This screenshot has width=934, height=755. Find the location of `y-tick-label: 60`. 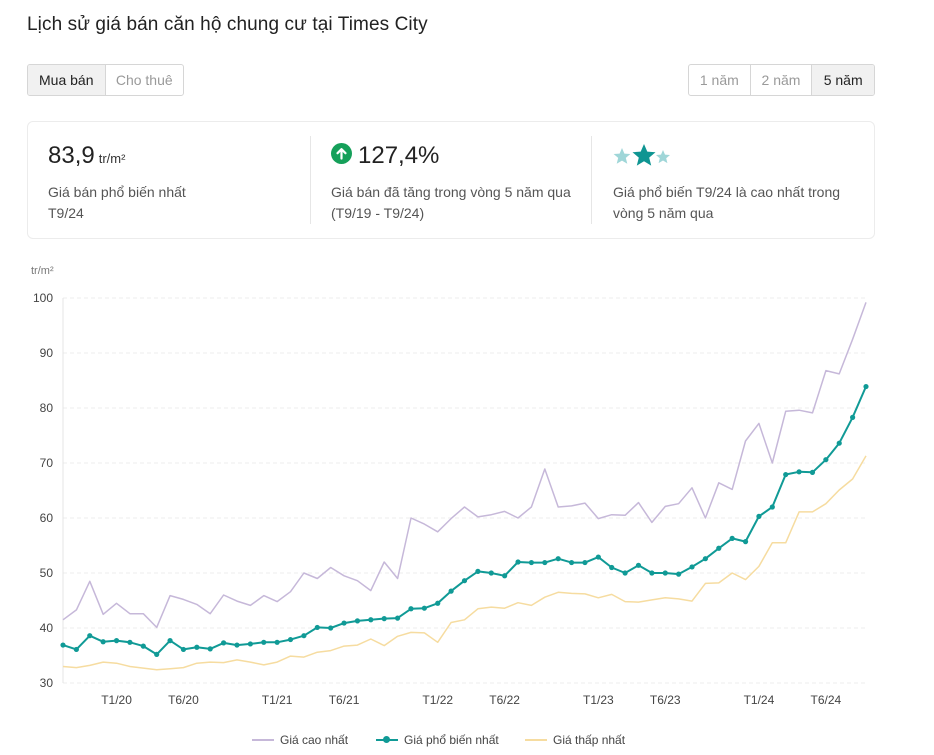

y-tick-label: 60 is located at coordinates (47, 518).